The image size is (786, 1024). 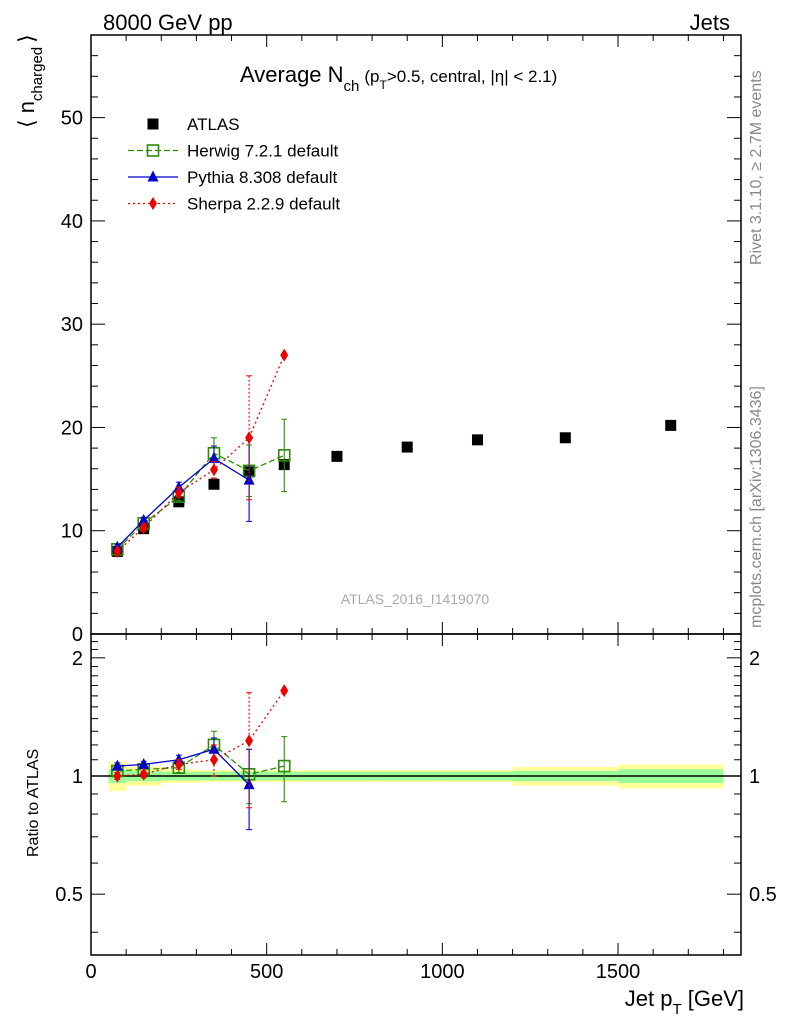 I want to click on sherpa-ratio-line, so click(x=201, y=733).